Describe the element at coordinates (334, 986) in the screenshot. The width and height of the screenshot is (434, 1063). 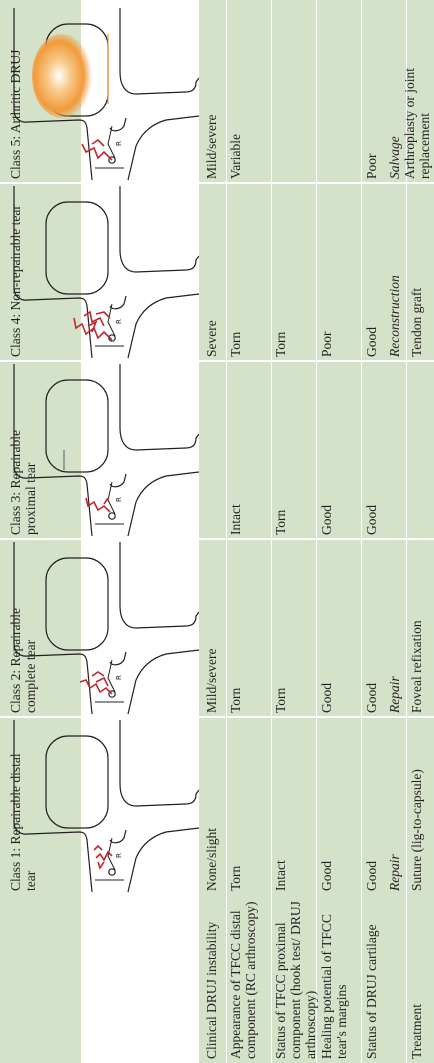
I see `row-label-healing: Healing potential of TFCC tear's margins` at that location.